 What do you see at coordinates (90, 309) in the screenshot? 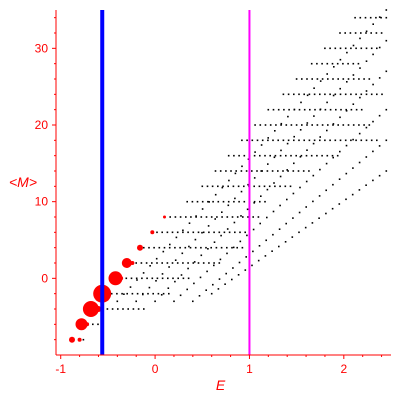
I see `highlighted-point` at bounding box center [90, 309].